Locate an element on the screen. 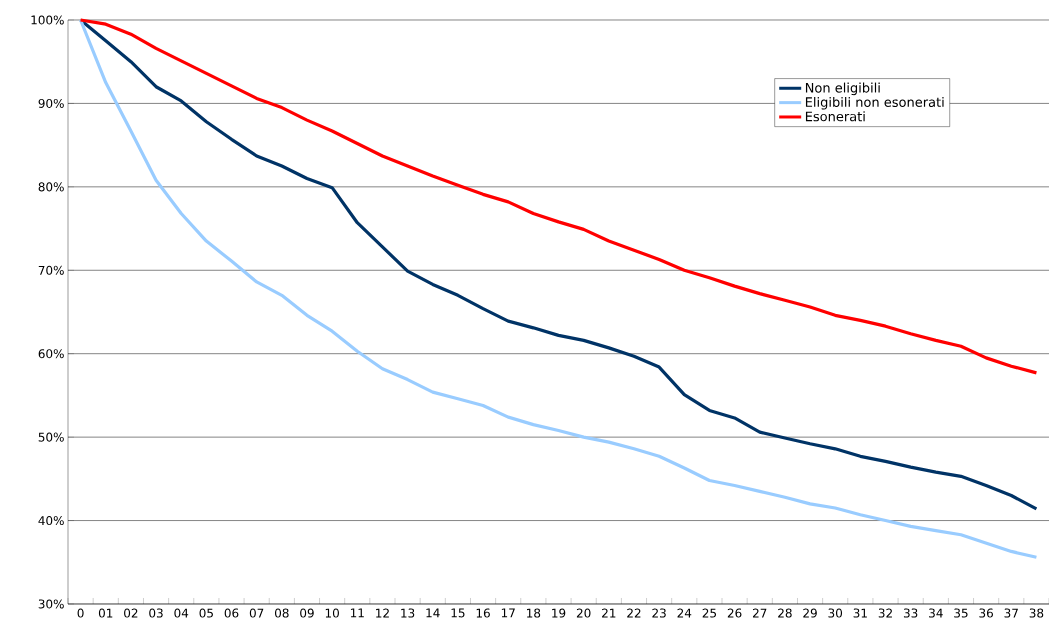 The image size is (1049, 635). x-tick-label: 26 is located at coordinates (734, 613).